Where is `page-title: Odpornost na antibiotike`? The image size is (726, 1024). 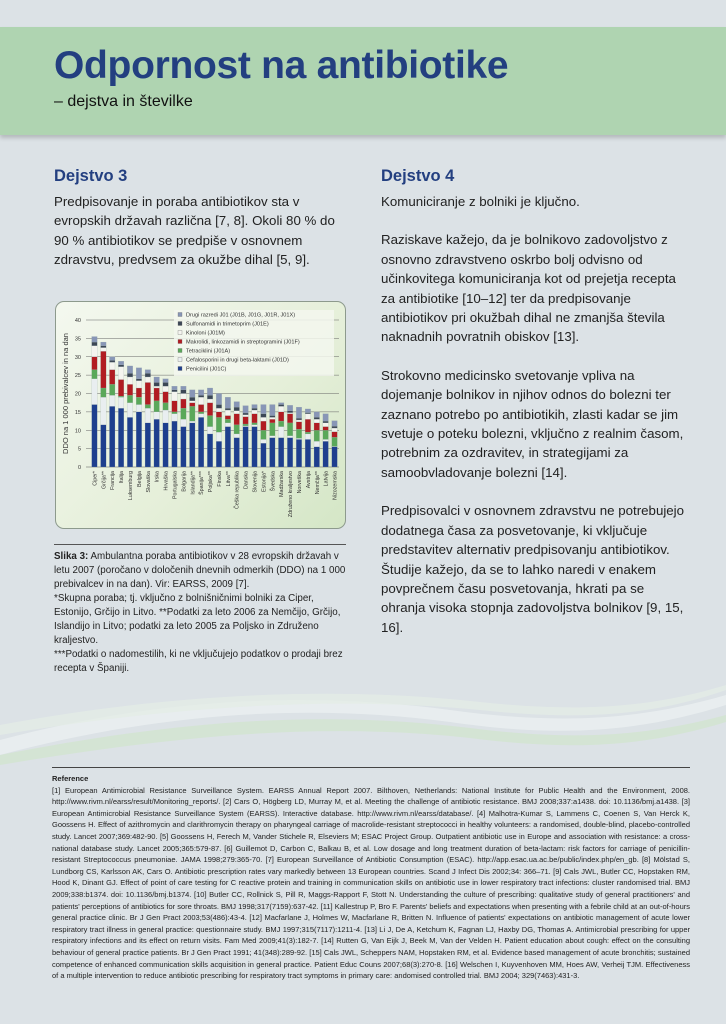 page-title: Odpornost na antibiotike is located at coordinates (281, 65).